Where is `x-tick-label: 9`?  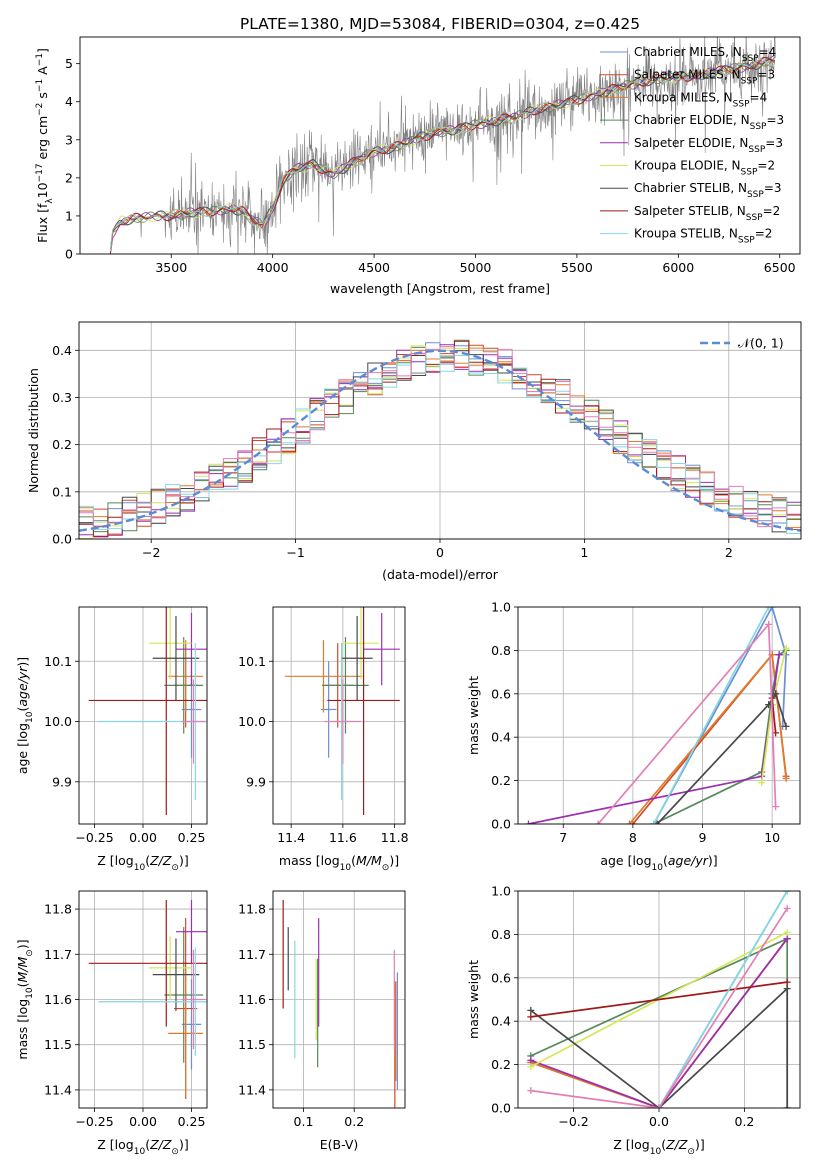 x-tick-label: 9 is located at coordinates (703, 837).